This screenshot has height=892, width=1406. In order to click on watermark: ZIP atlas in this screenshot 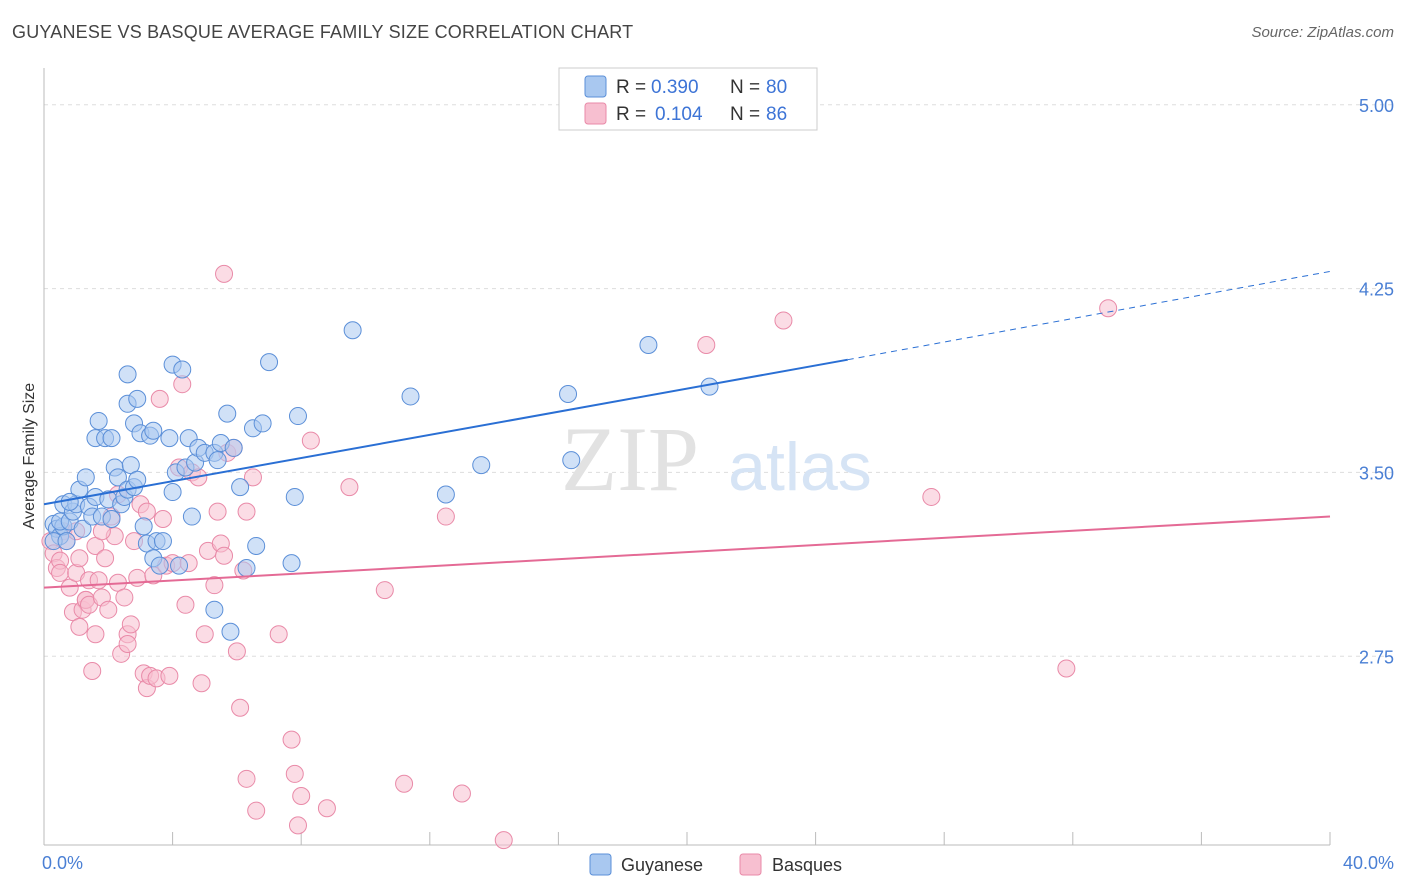, I will do `click(716, 459)`.